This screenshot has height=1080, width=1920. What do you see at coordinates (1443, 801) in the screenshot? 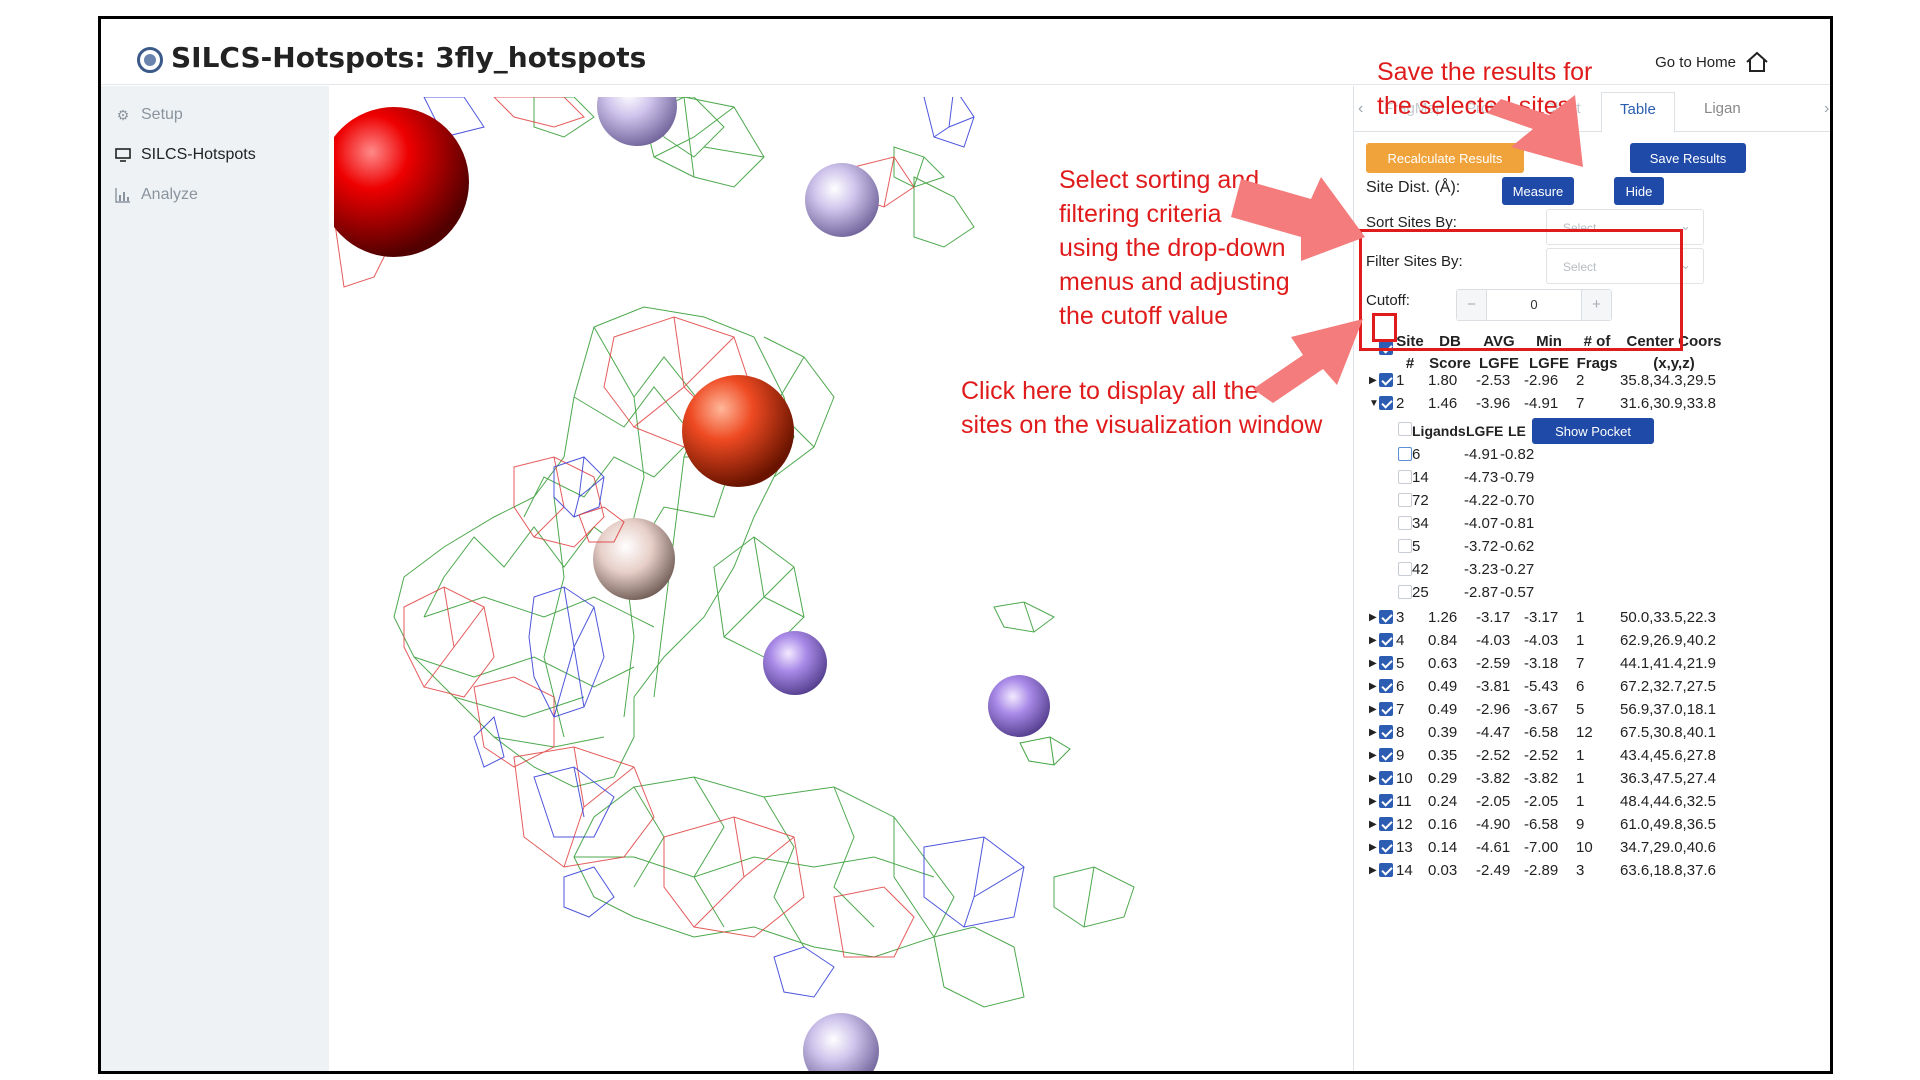
I see `db-score: 0.24` at bounding box center [1443, 801].